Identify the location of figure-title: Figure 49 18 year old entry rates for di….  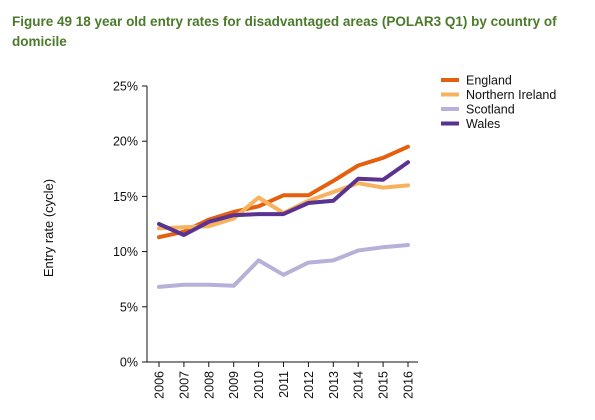
(284, 31).